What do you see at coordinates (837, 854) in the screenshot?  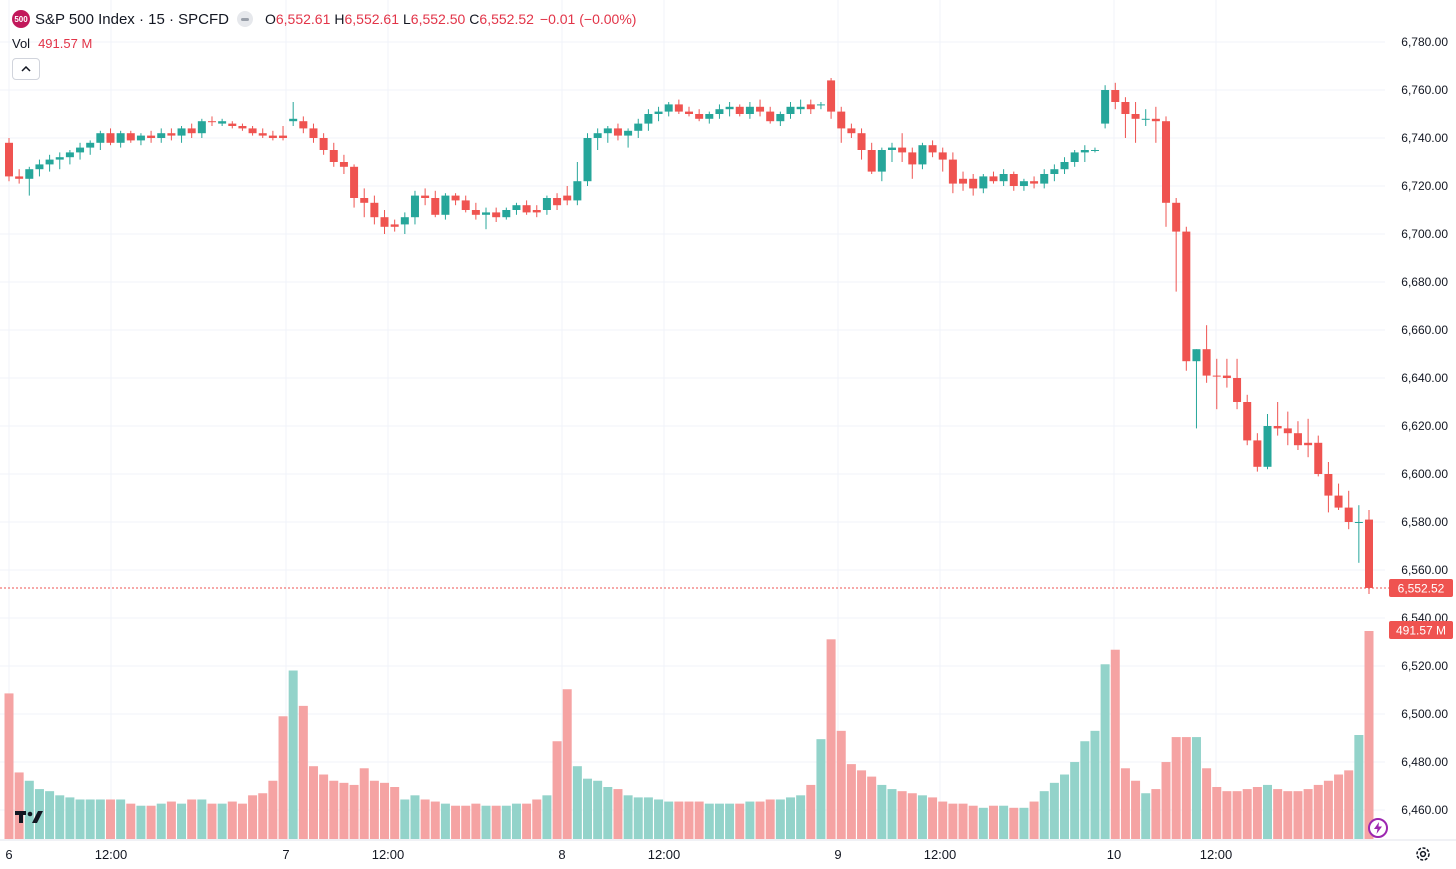 I see `time-tick-label: 9` at bounding box center [837, 854].